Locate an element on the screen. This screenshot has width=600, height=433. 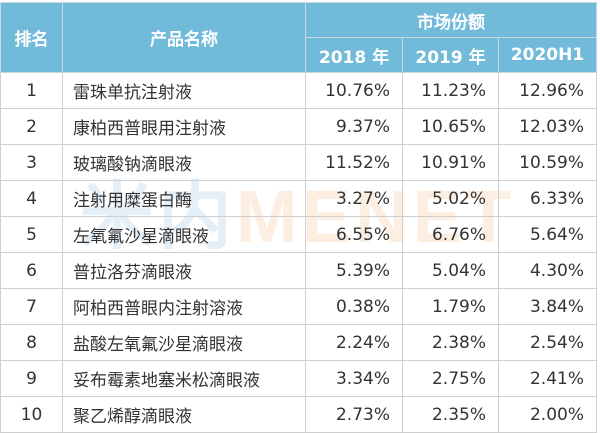
share-2020h1-cell: 12.03% is located at coordinates (547, 126).